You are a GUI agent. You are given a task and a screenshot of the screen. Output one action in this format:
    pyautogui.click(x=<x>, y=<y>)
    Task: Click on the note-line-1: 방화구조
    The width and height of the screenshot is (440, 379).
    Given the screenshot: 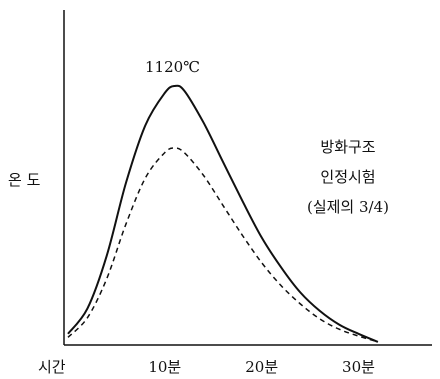 What is the action you would take?
    pyautogui.click(x=347, y=147)
    